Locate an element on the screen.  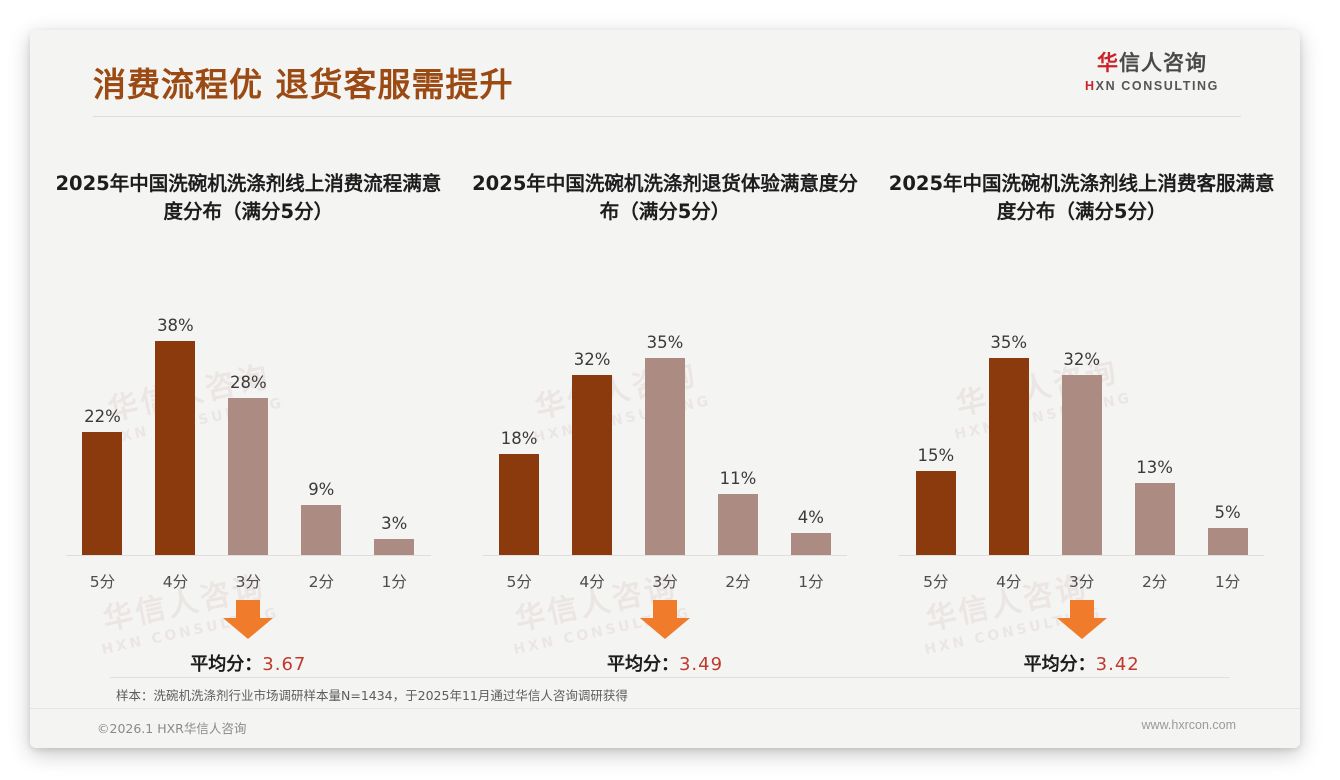
chart-title: 2025年中国洗碗机洗涤剂线上消费流程满意度分布（满分5分） is located at coordinates (248, 198).